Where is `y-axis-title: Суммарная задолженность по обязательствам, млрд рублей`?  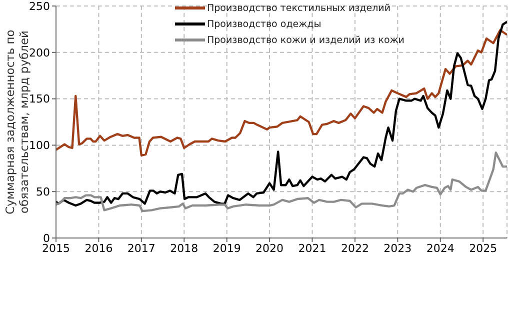
y-axis-title: Суммарная задолженность по обязательствам, млрд рублей is located at coordinates (17, 122).